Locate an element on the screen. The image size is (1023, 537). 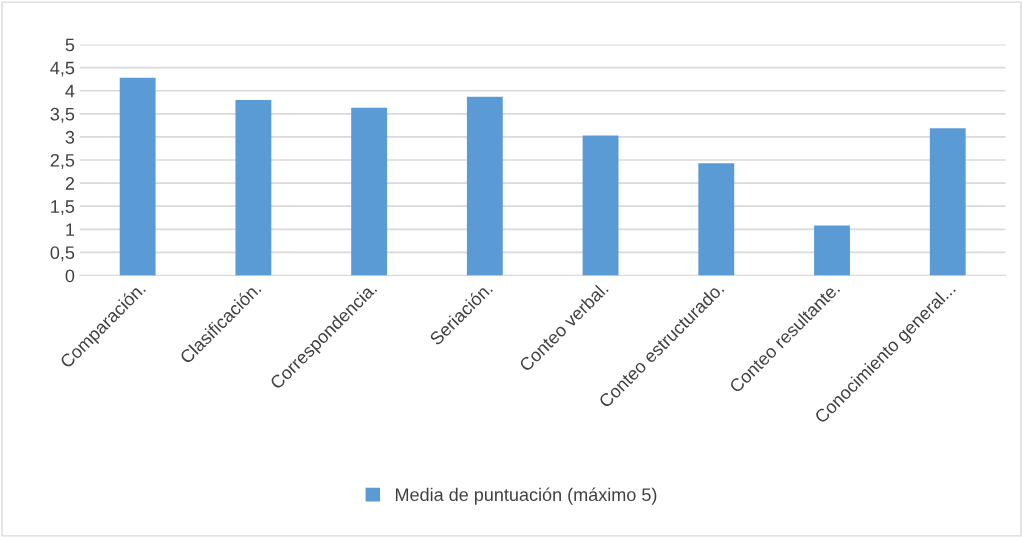
y-tick-label: 3 is located at coordinates (70, 137).